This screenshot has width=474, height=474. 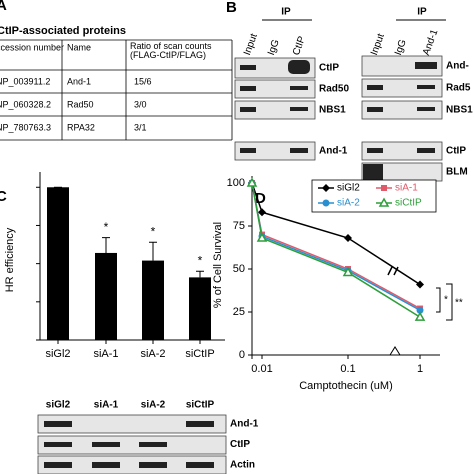 I want to click on lane-label: CtIP, so click(x=299, y=46).